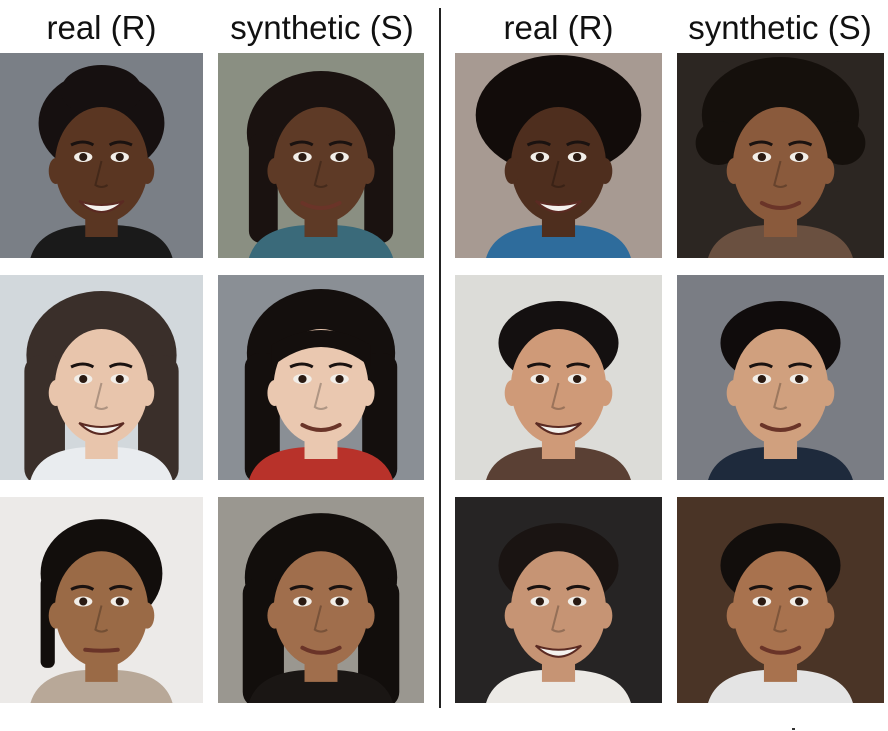  Describe the element at coordinates (322, 28) in the screenshot. I see `header-left-synthetic: synthetic (S)` at that location.